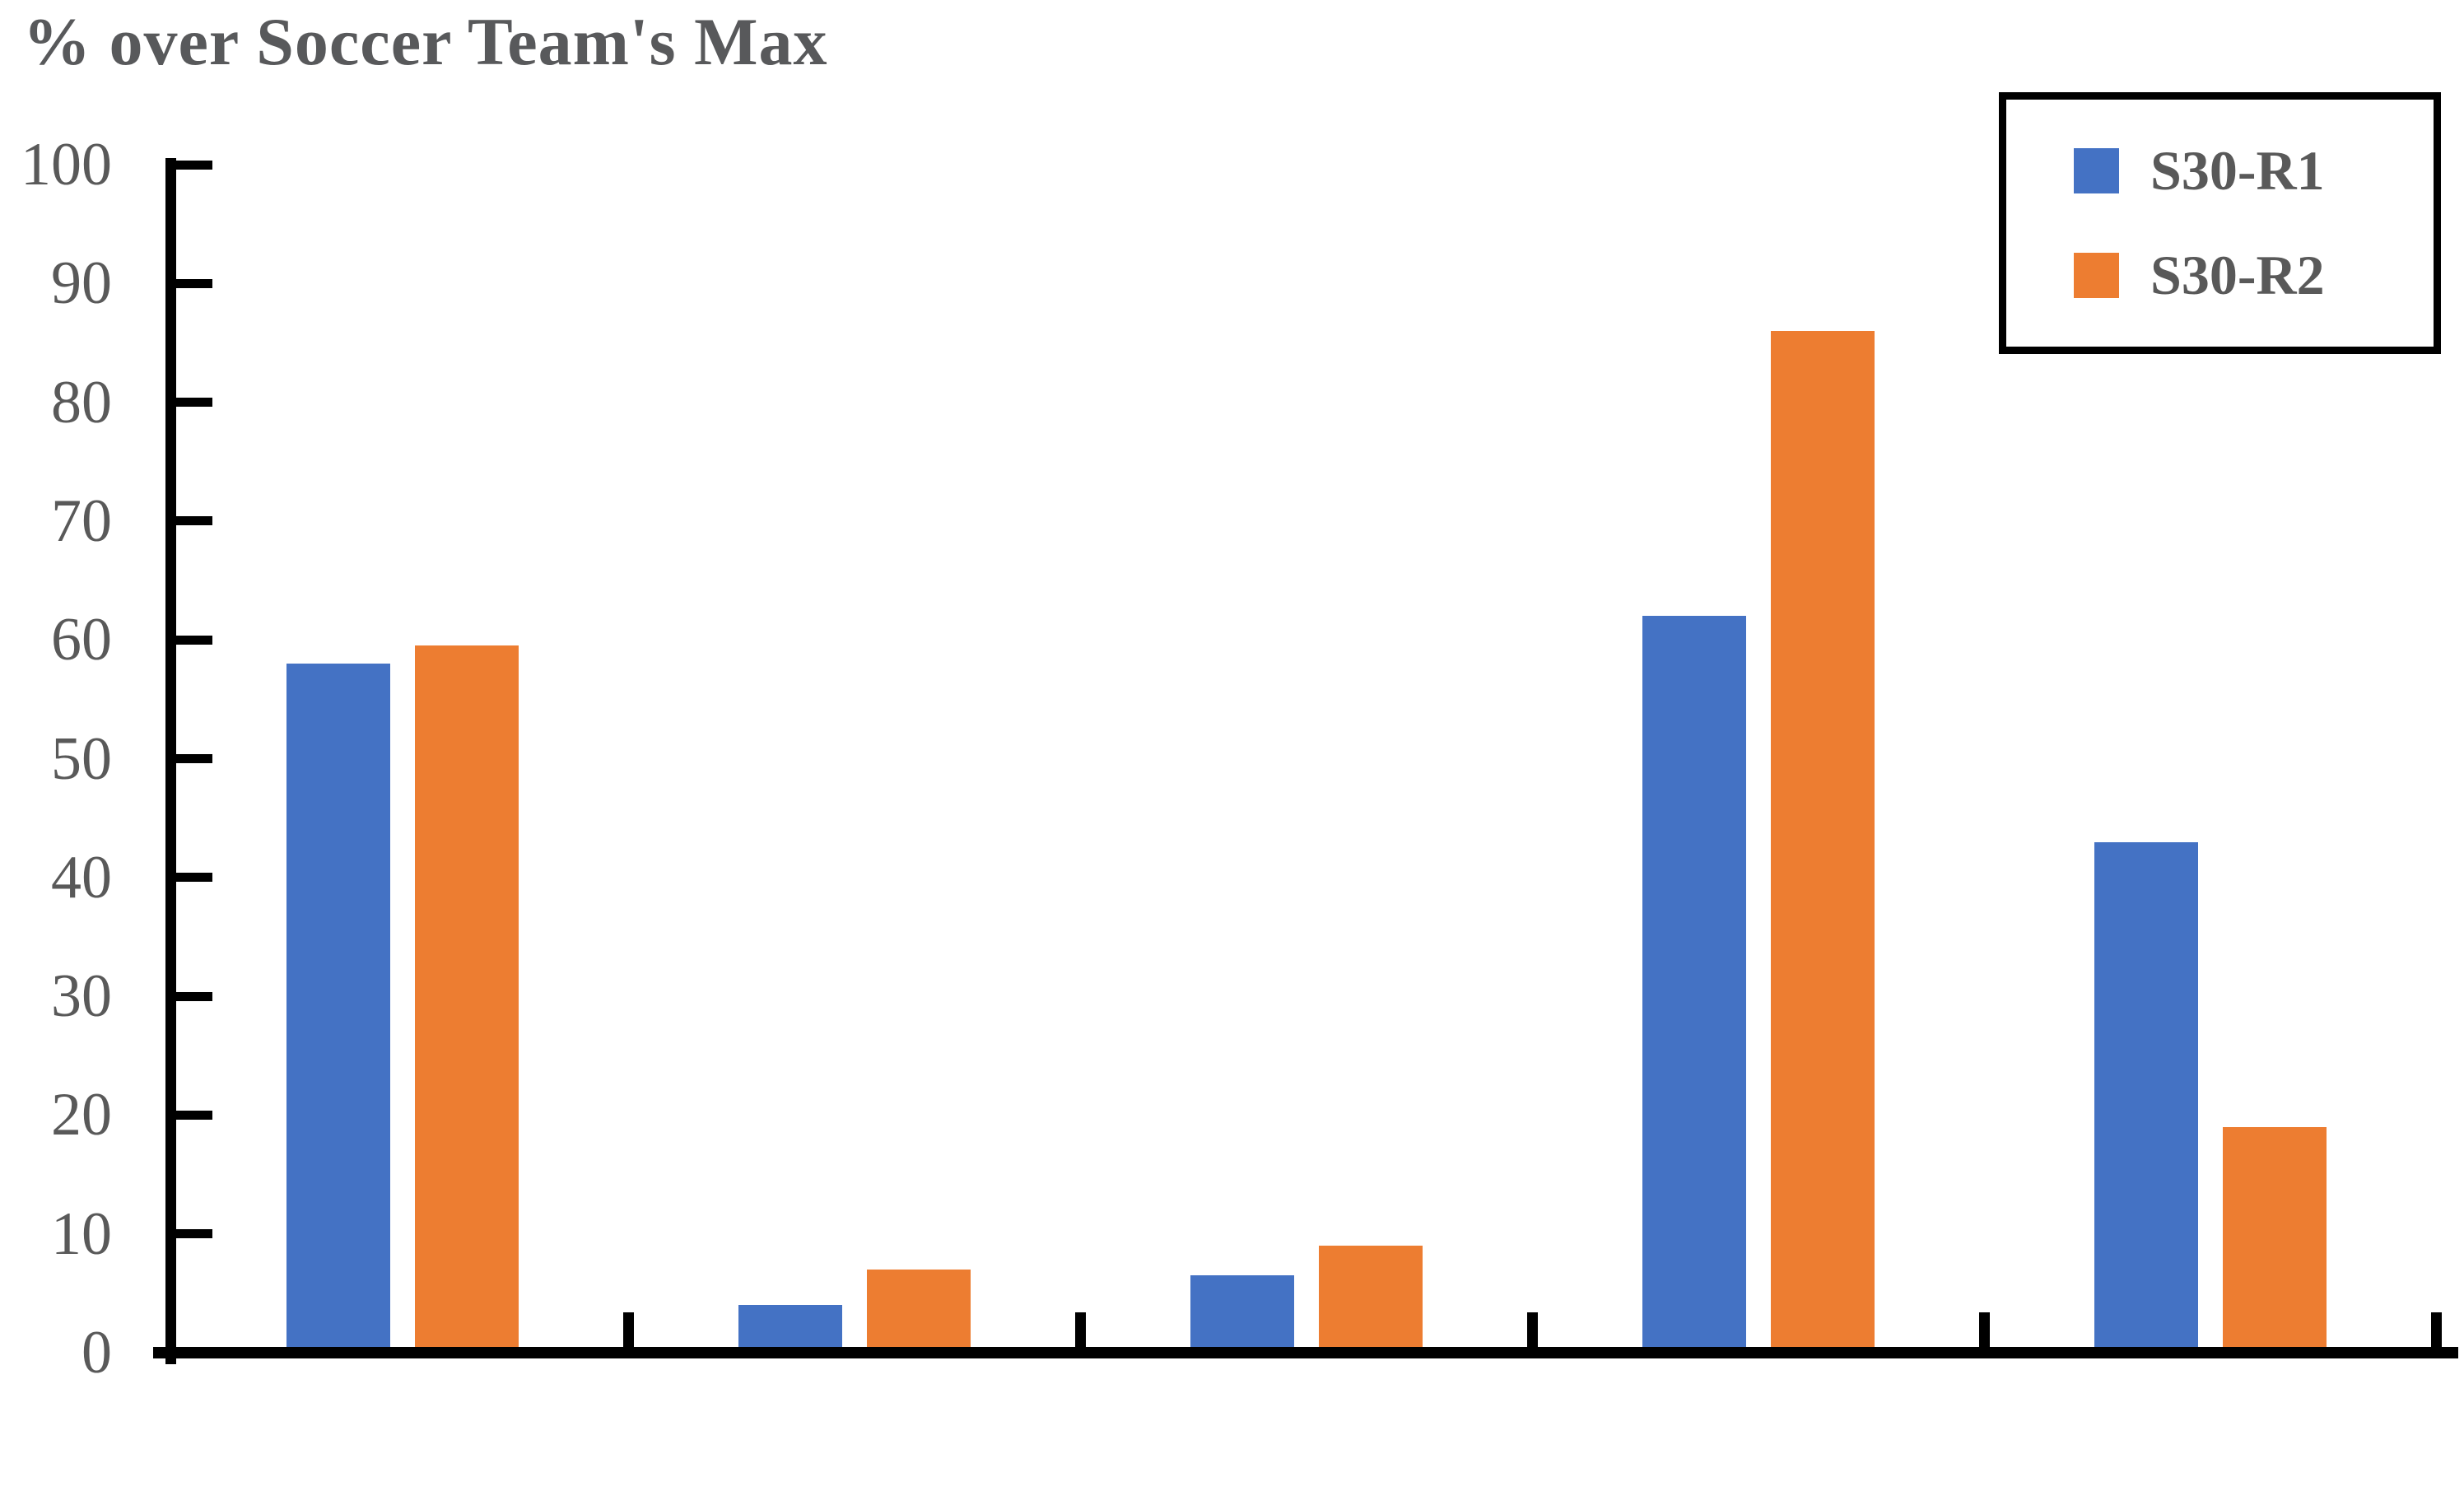 Image resolution: width=2464 pixels, height=1491 pixels. What do you see at coordinates (426, 41) in the screenshot?
I see `chart-title: % over Soccer Team's Max` at bounding box center [426, 41].